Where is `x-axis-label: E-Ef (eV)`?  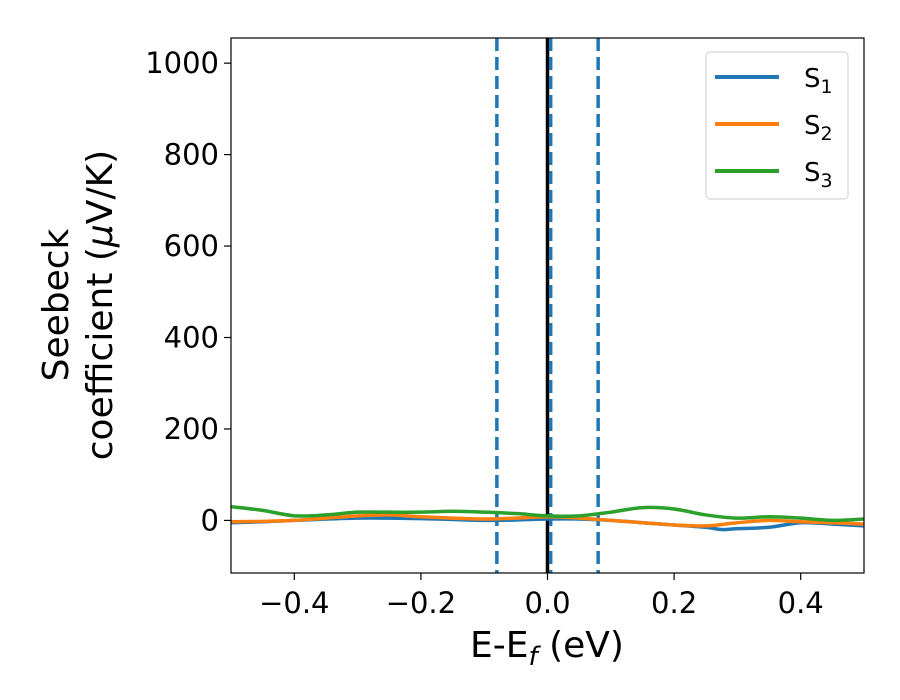
x-axis-label: E-Ef (eV) is located at coordinates (547, 648).